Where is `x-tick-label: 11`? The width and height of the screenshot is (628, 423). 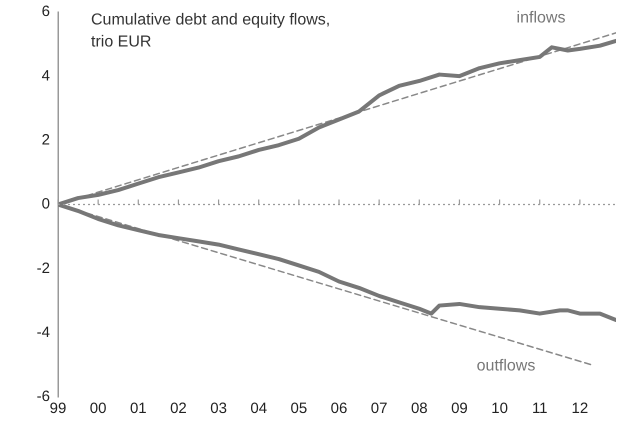
x-tick-label: 11 is located at coordinates (540, 409).